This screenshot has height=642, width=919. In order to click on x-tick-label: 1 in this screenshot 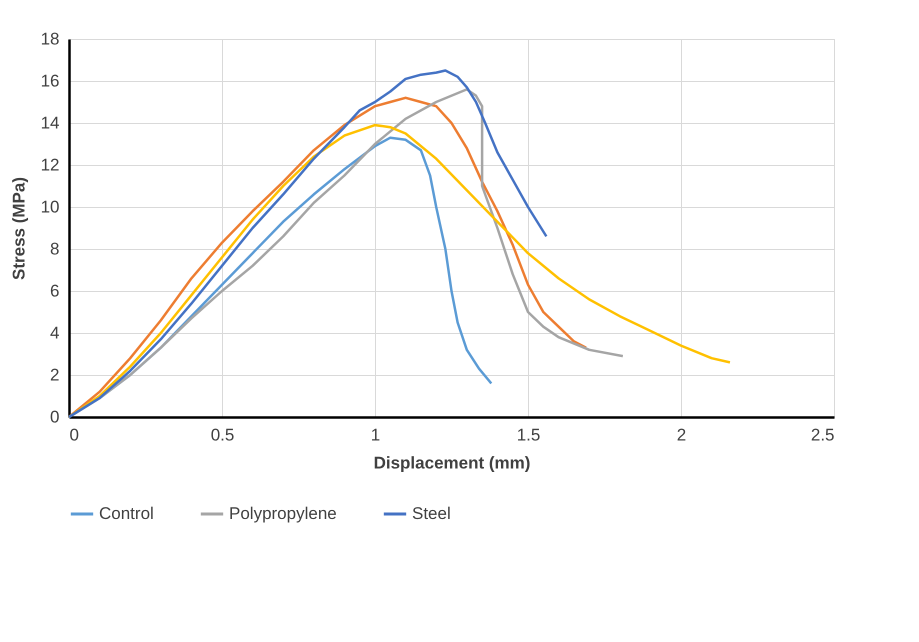, I will do `click(375, 435)`.